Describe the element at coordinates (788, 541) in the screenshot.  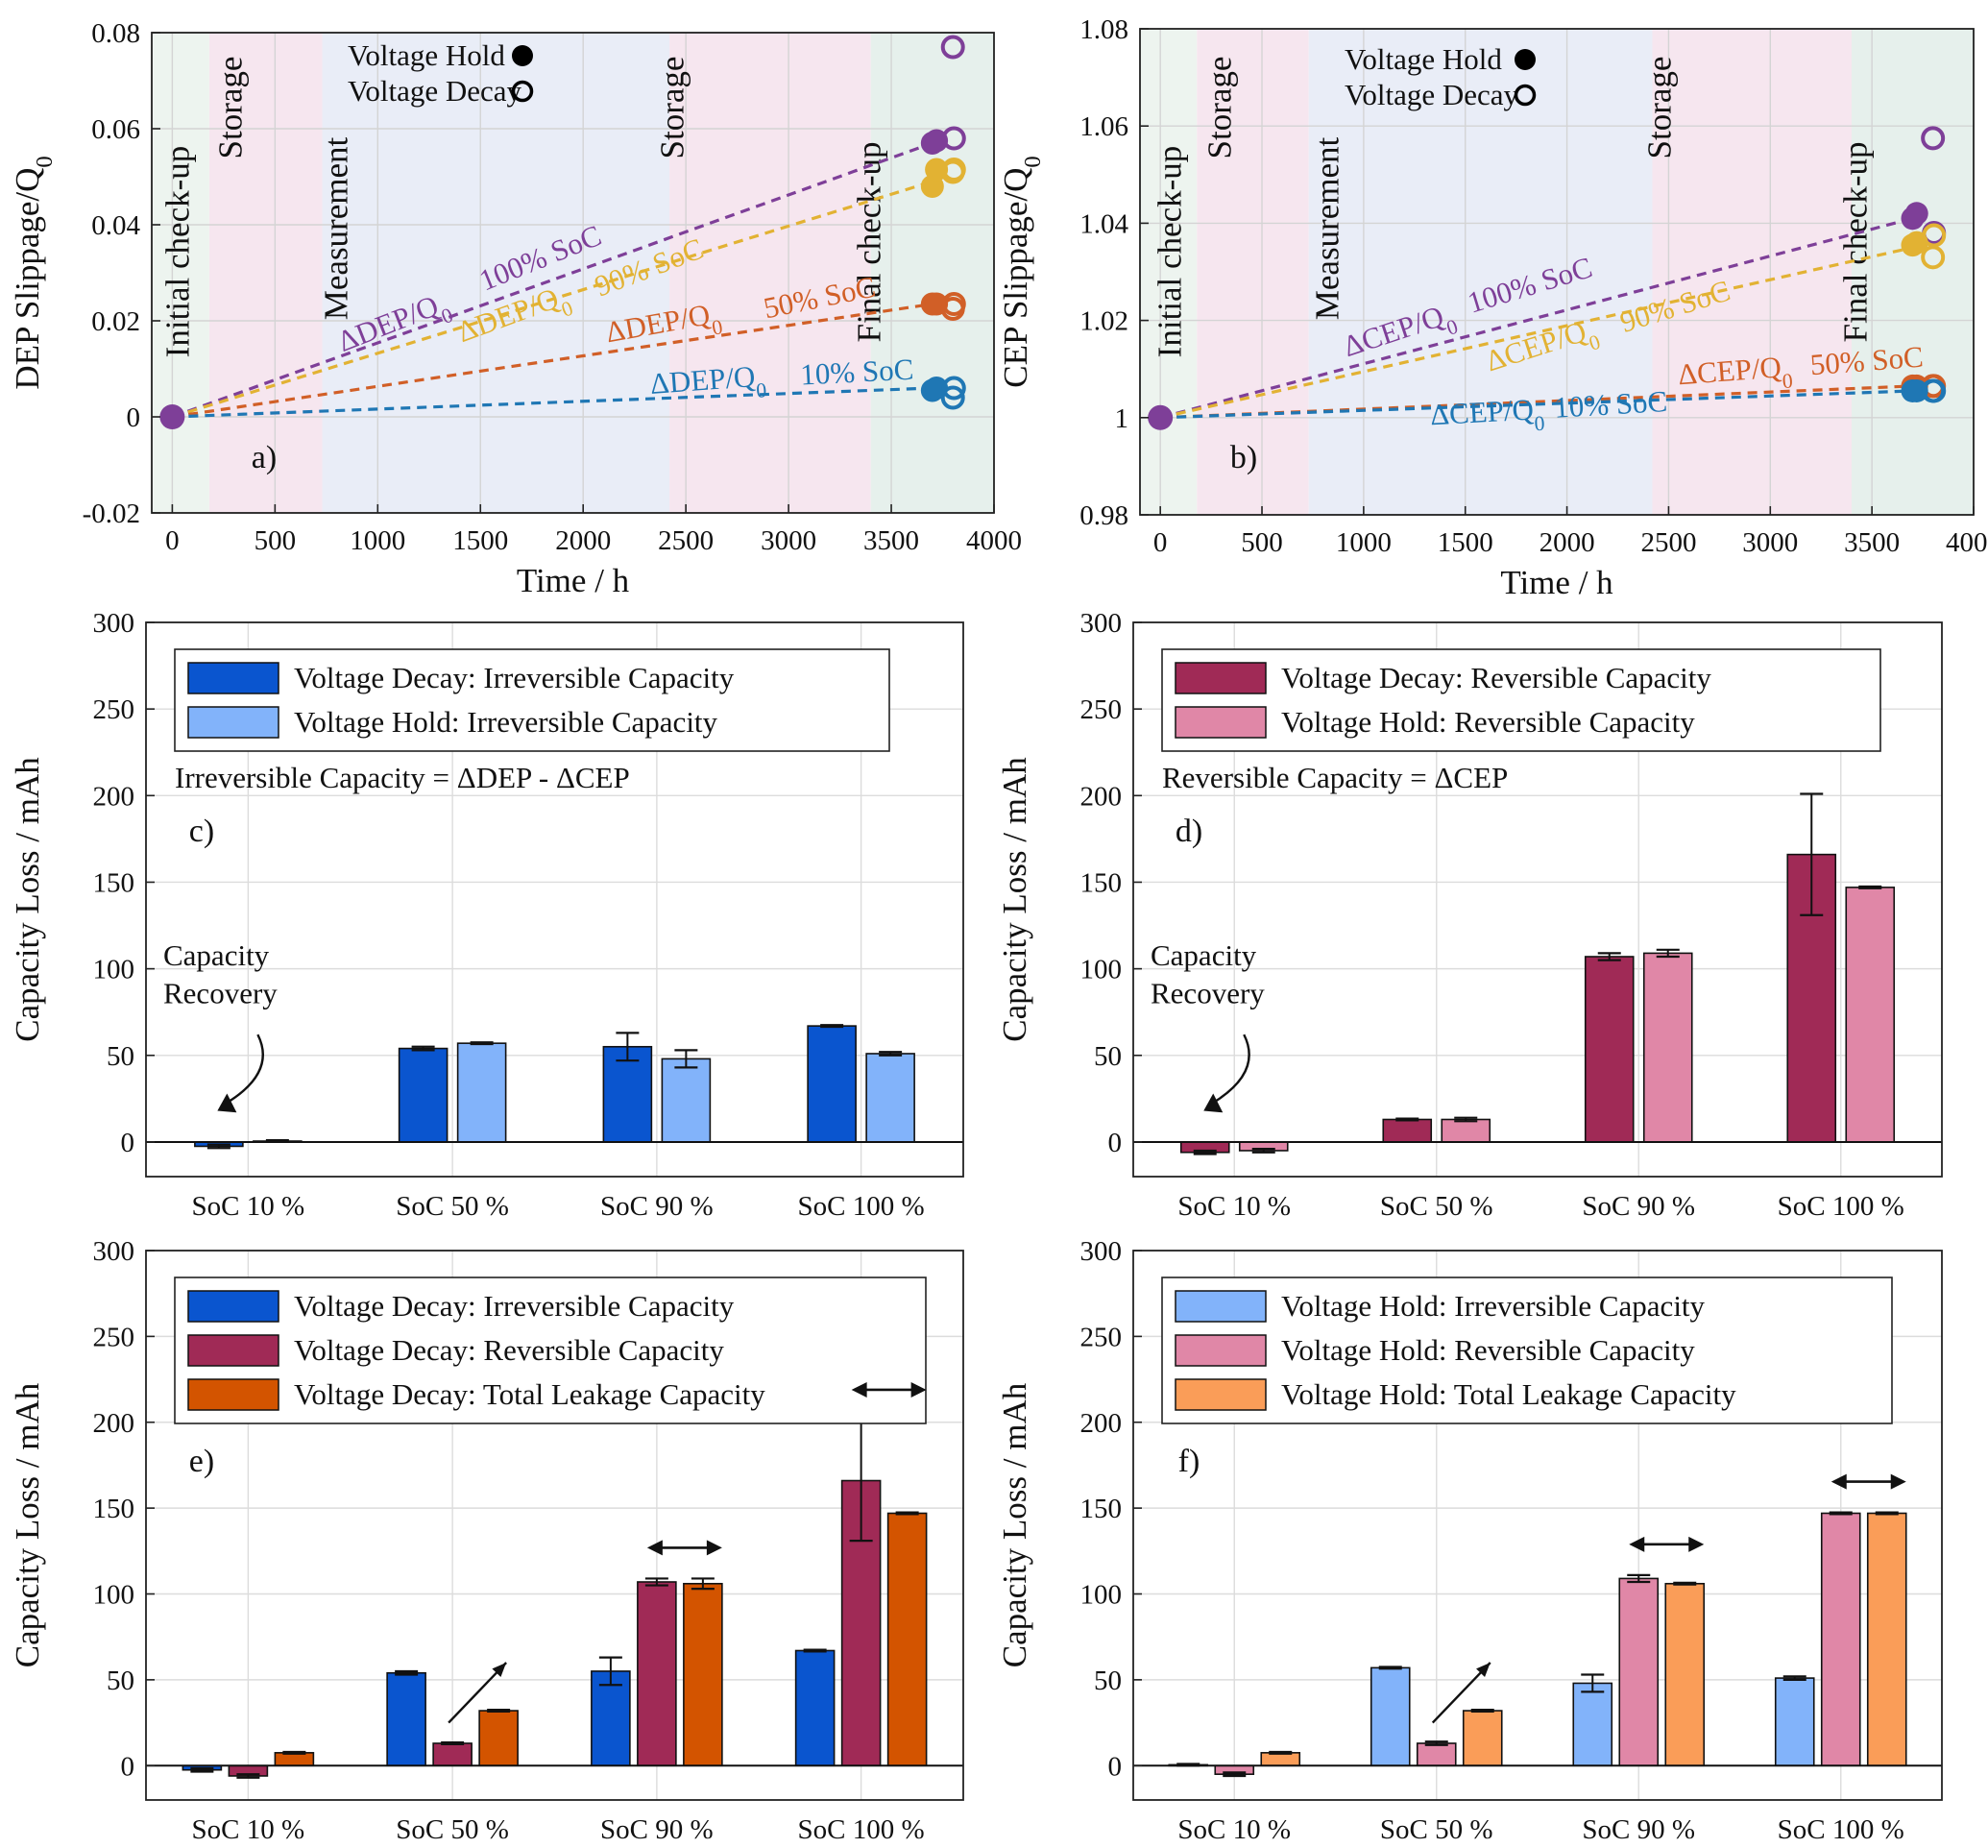
I see `x-tick-label: 3000` at that location.